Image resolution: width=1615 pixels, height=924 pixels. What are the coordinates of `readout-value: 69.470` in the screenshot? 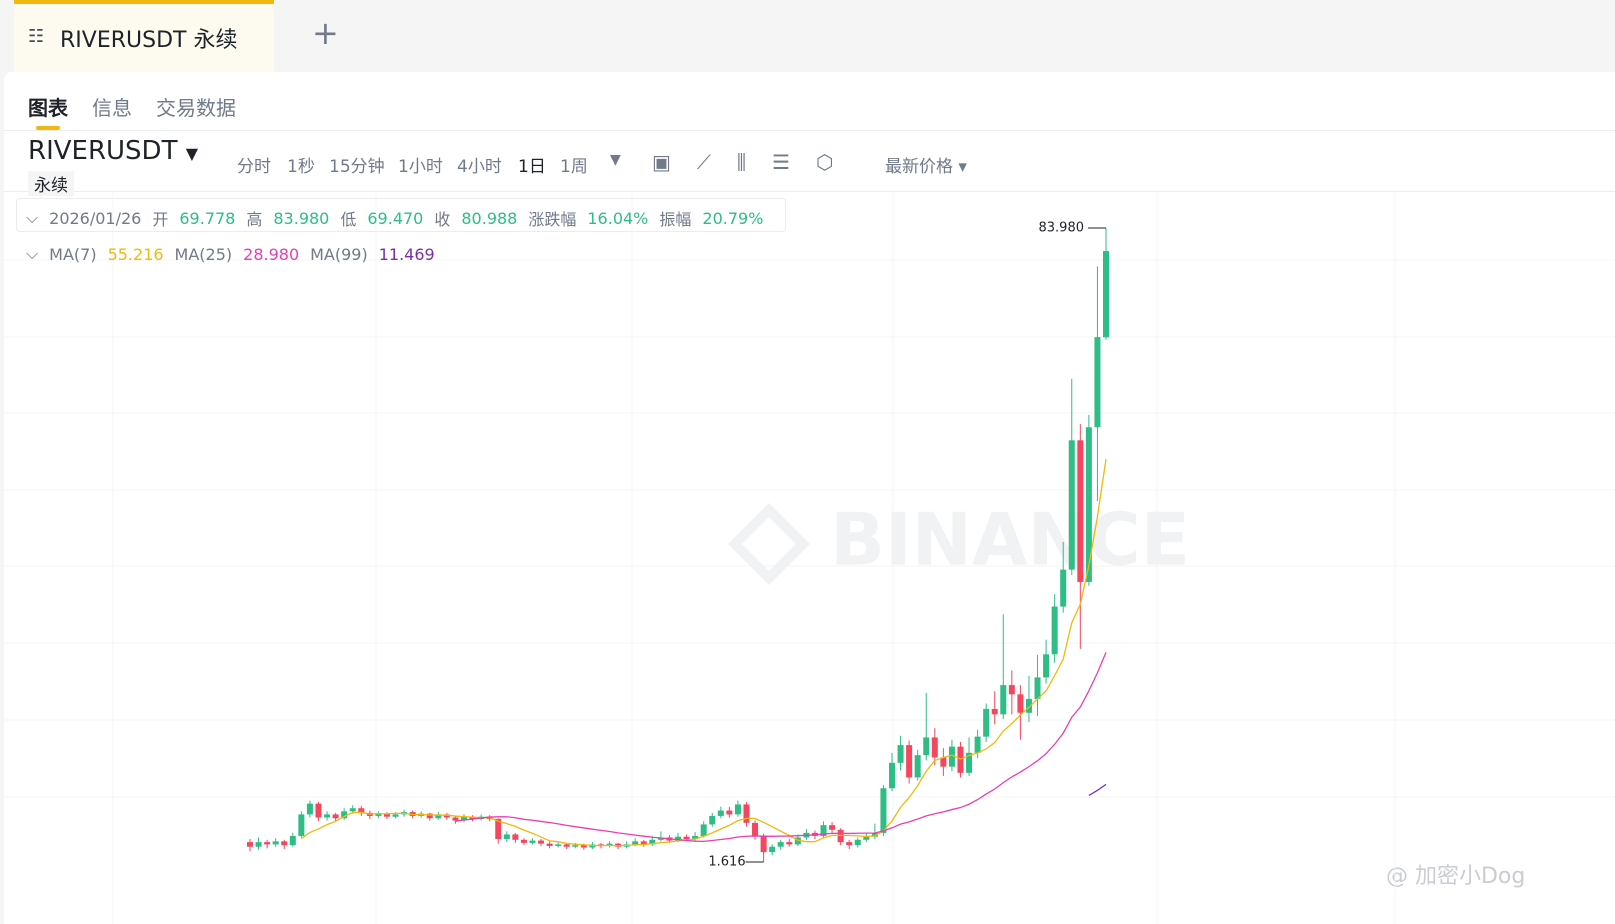 It's located at (395, 218).